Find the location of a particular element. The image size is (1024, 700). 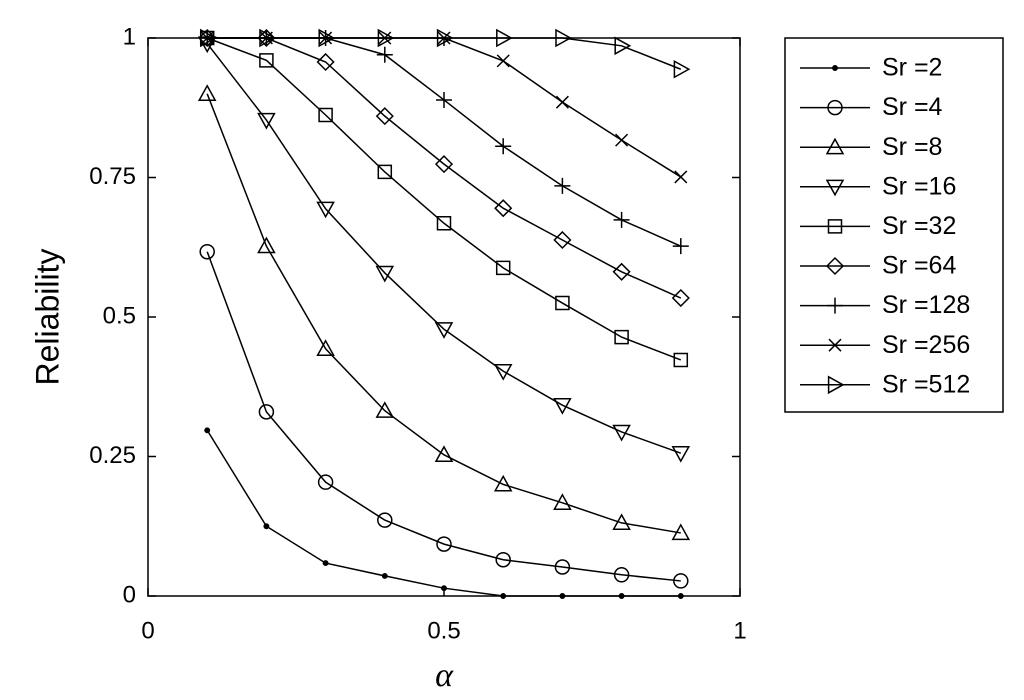

legend-label: Sr =8 is located at coordinates (912, 147).